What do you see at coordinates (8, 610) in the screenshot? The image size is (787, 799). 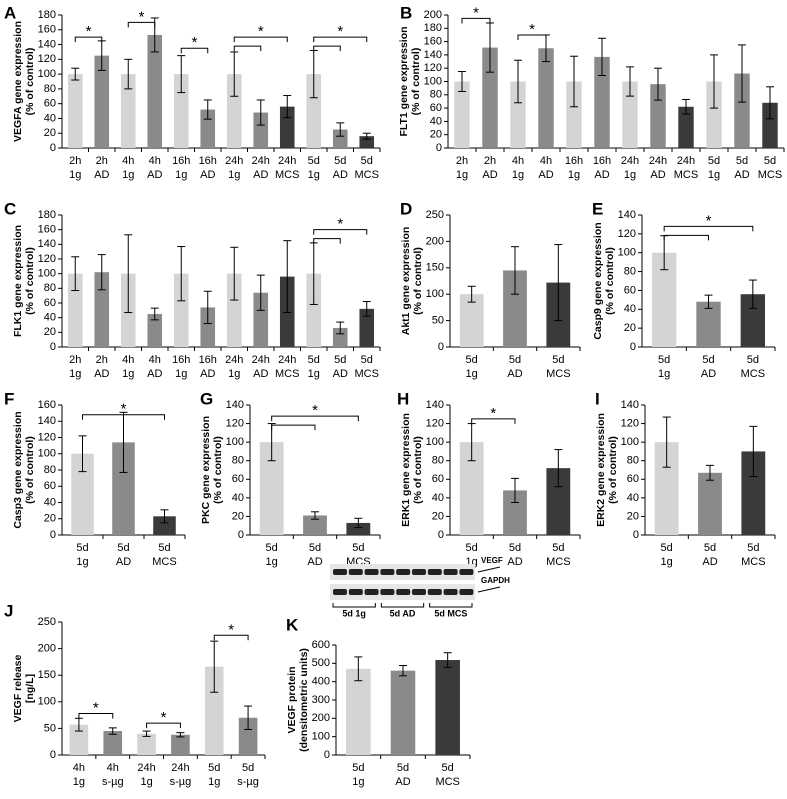 I see `panel-label: J` at bounding box center [8, 610].